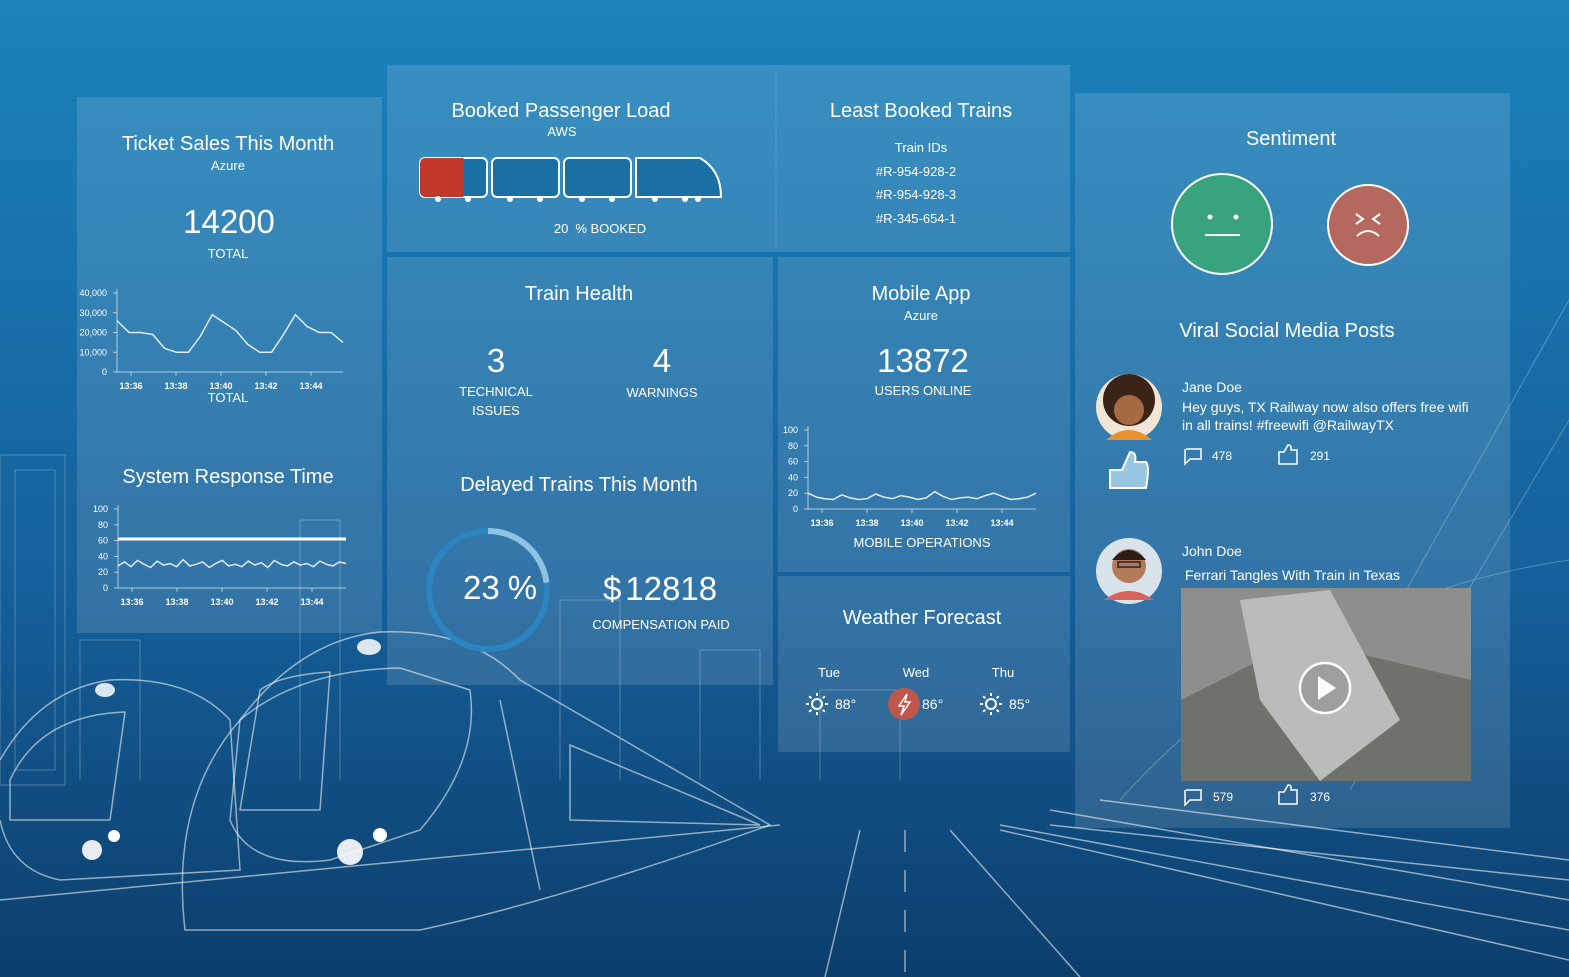 Image resolution: width=1569 pixels, height=977 pixels. I want to click on like-button, so click(1129, 469).